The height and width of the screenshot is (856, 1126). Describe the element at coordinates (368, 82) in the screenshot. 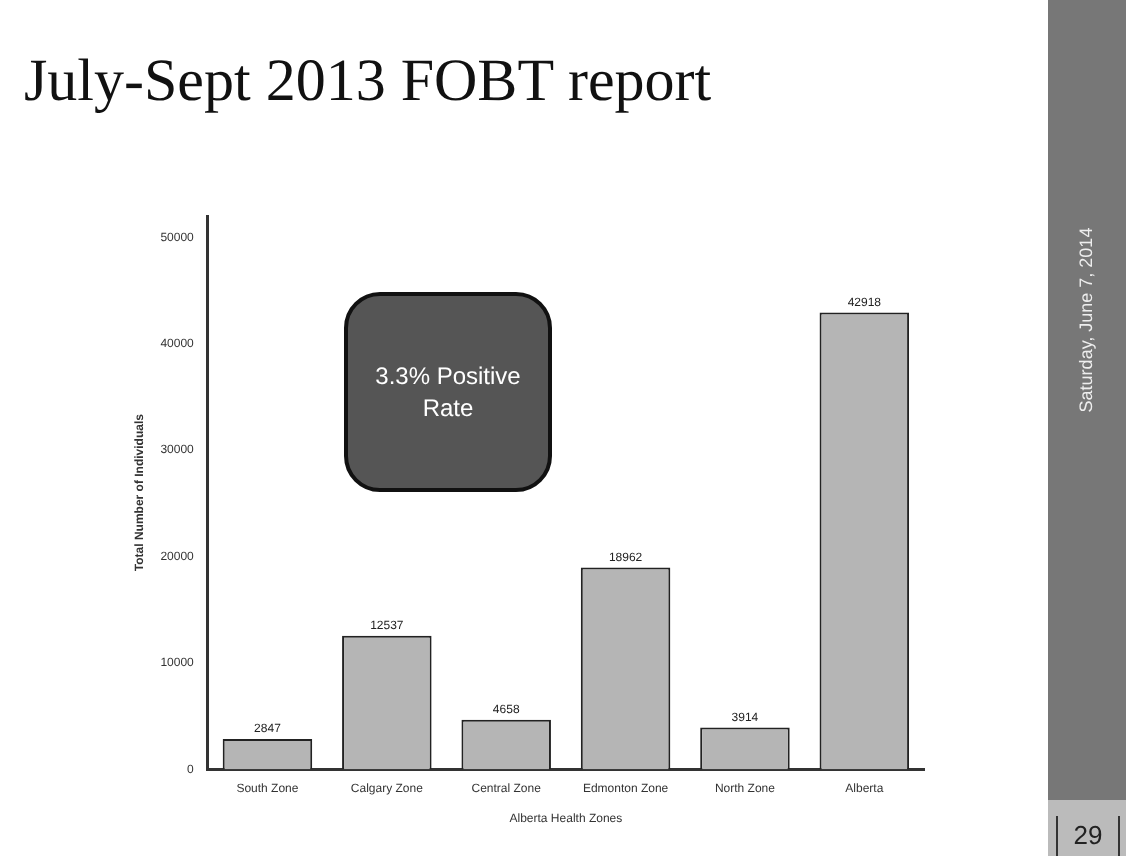

I see `chart-title: July-Sept 2013 FOBT report` at that location.